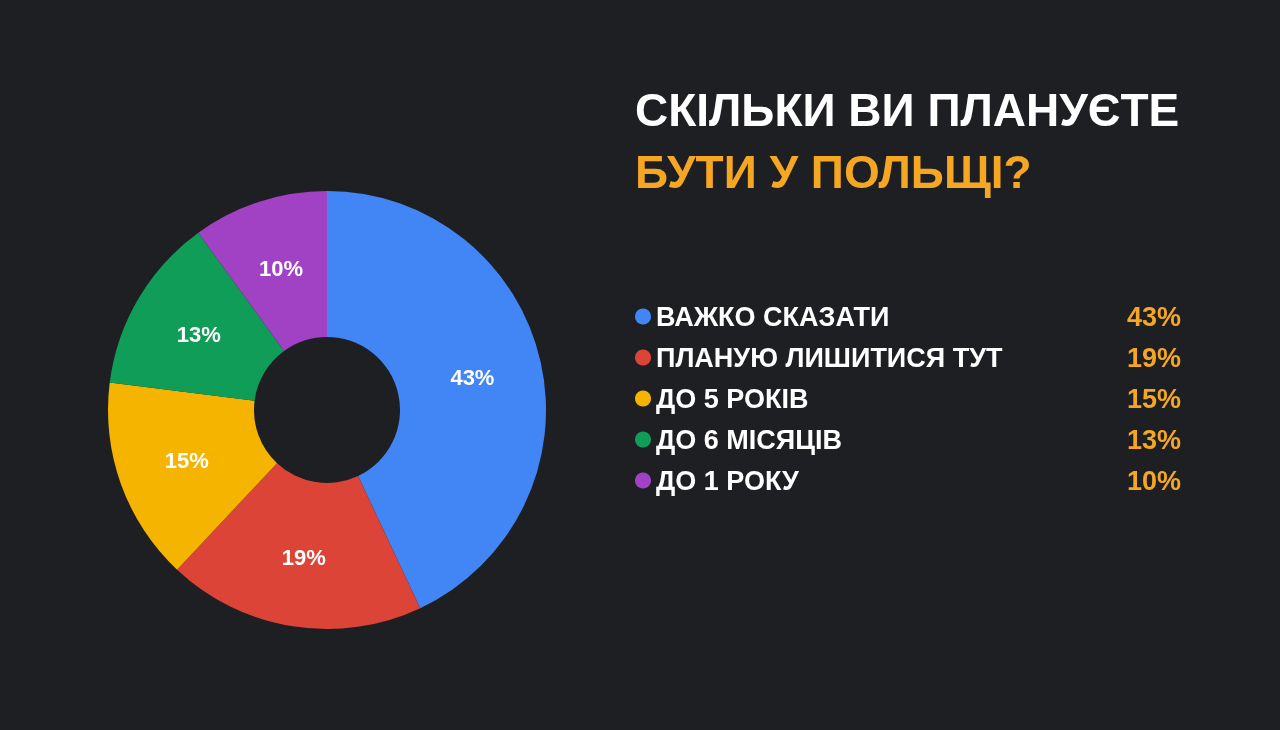  Describe the element at coordinates (749, 439) in the screenshot. I see `legend-label: ДО 6 МІСЯЦІВ` at that location.